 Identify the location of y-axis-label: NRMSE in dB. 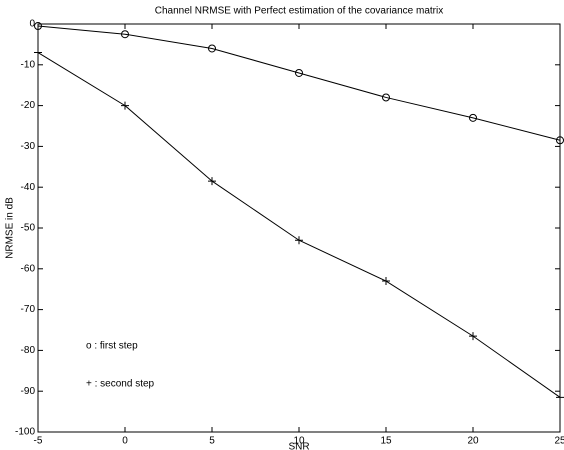
(10, 228).